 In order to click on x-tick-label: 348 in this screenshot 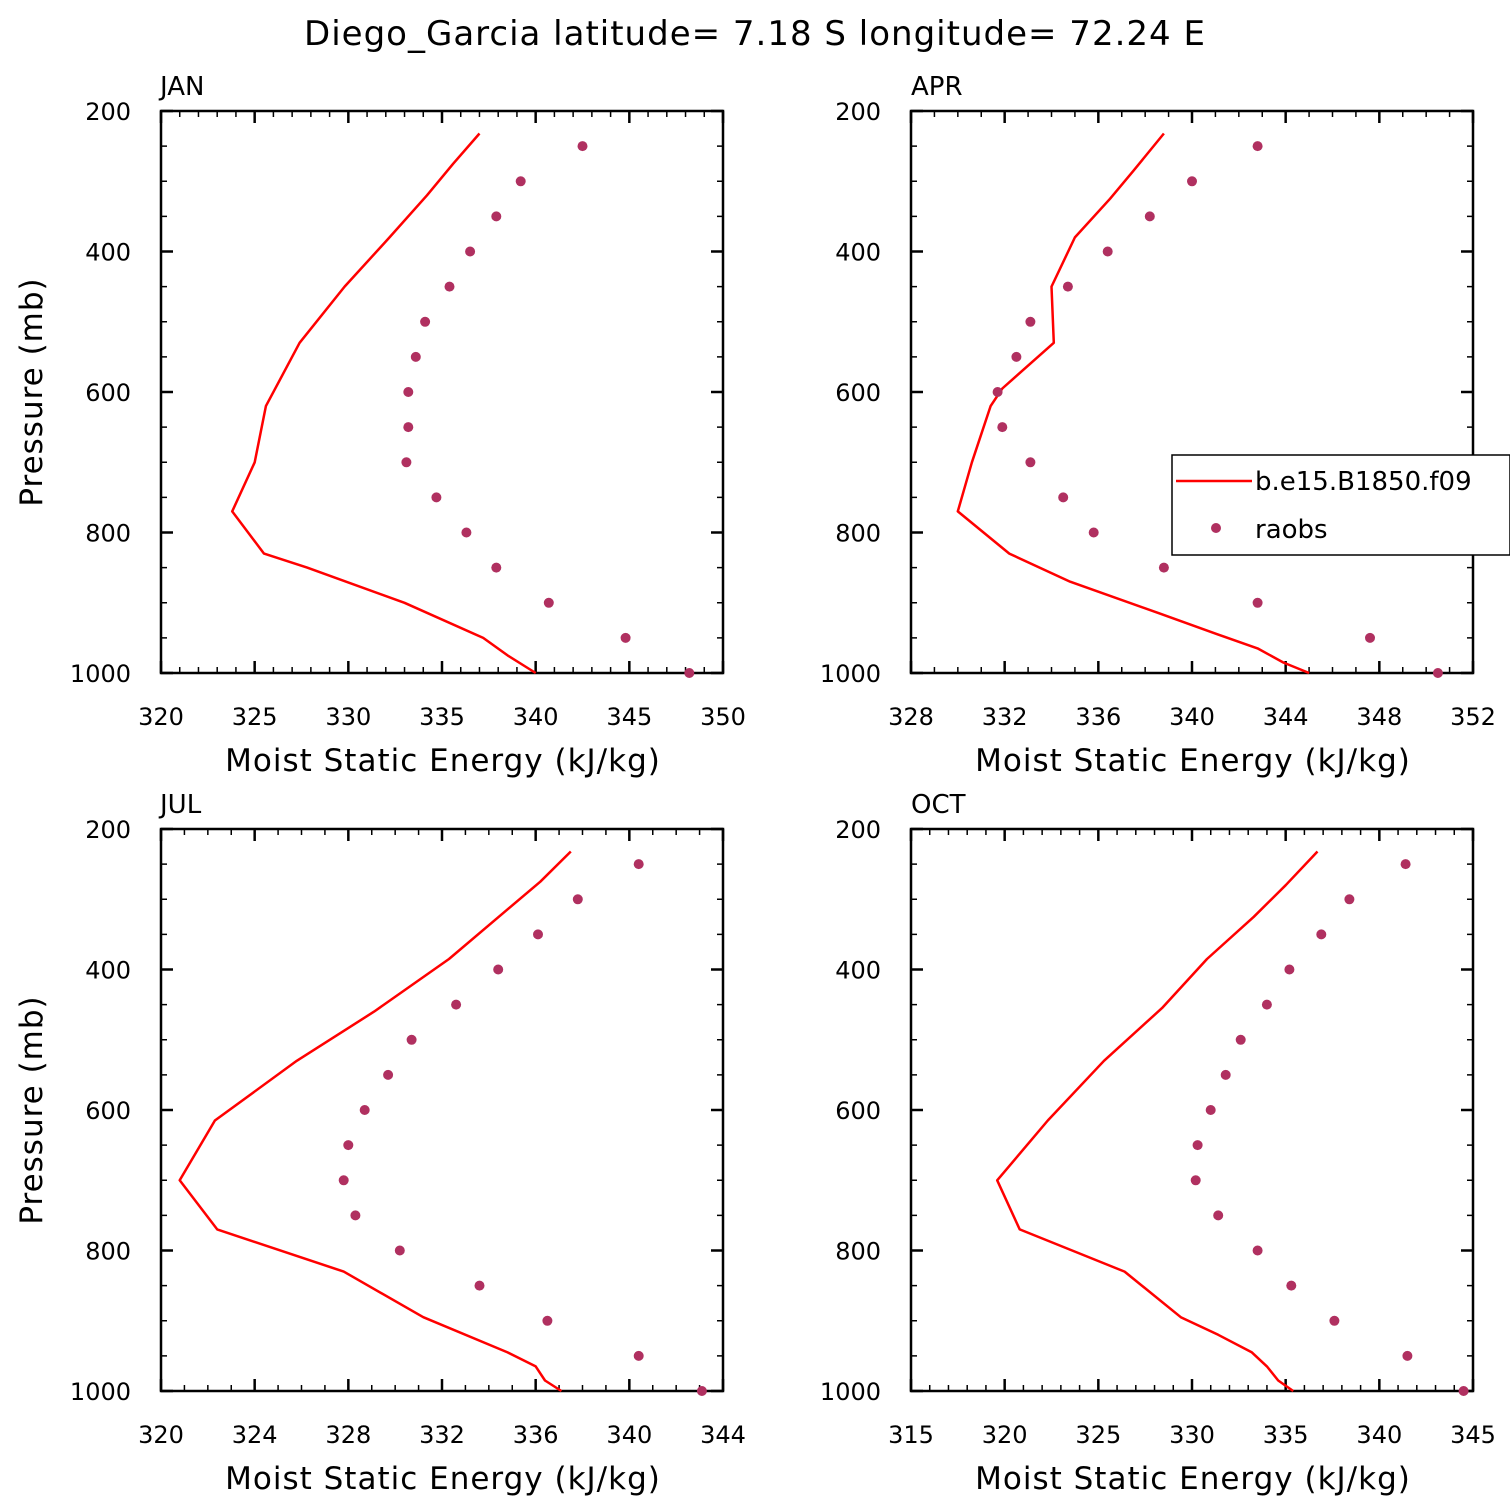, I will do `click(1379, 717)`.